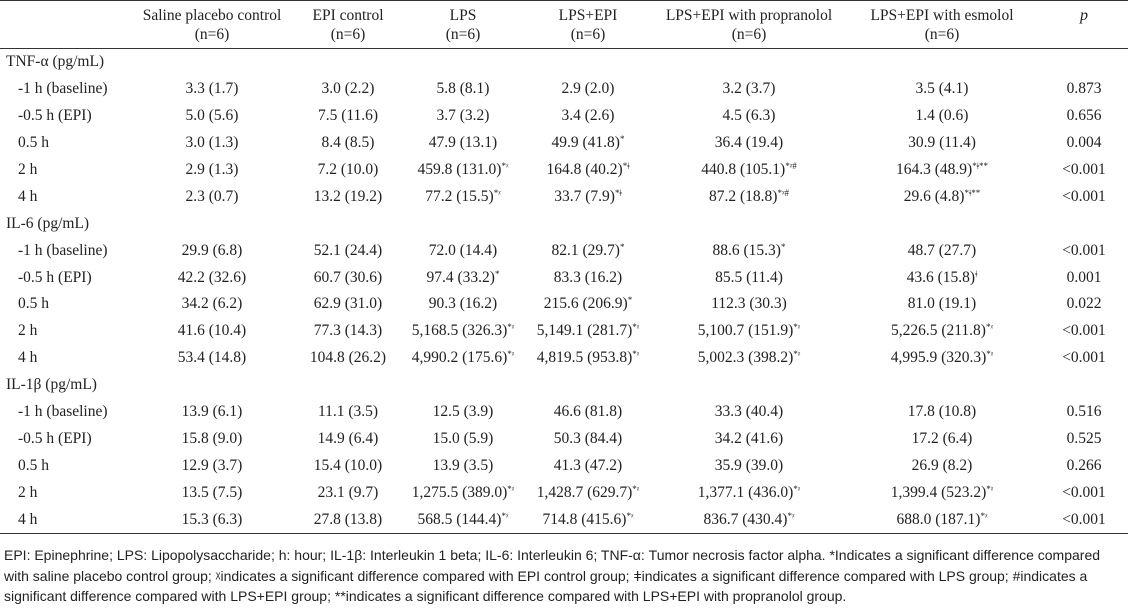  I want to click on table-cell: 5,100.7 (151.9)*ᵡ, so click(749, 331).